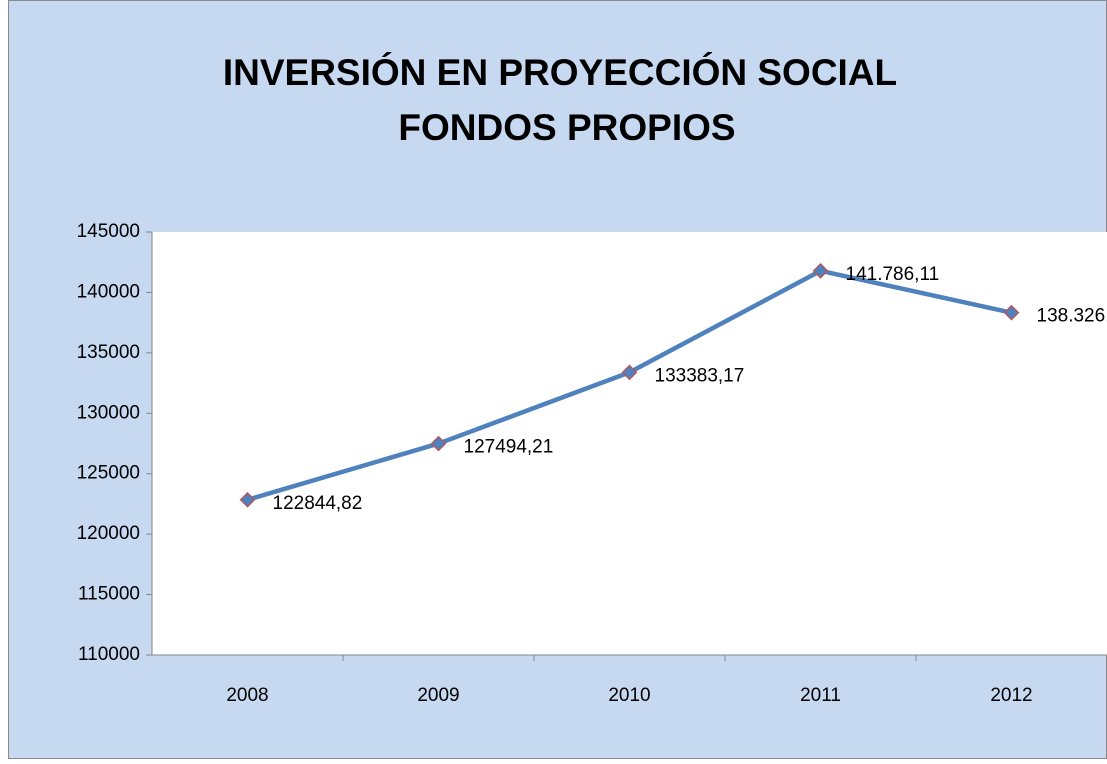  What do you see at coordinates (560, 72) in the screenshot?
I see `chart-title: INVERSIÓN EN PROYECCIÓN SOCIAL` at bounding box center [560, 72].